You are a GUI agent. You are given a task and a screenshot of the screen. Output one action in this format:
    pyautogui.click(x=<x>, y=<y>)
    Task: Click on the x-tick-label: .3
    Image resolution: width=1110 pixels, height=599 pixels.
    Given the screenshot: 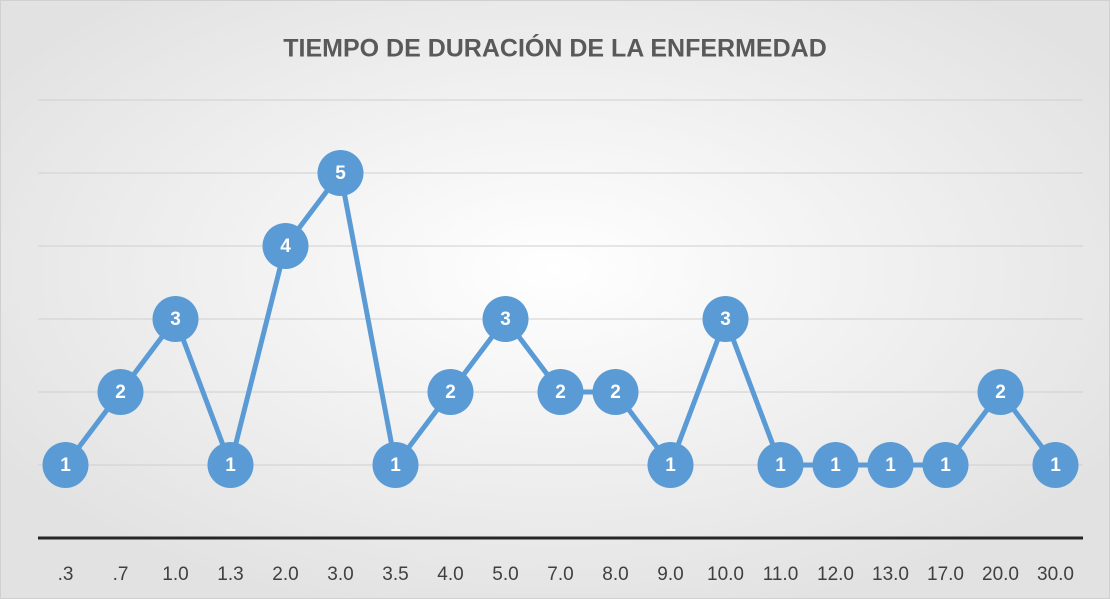 What is the action you would take?
    pyautogui.click(x=66, y=574)
    